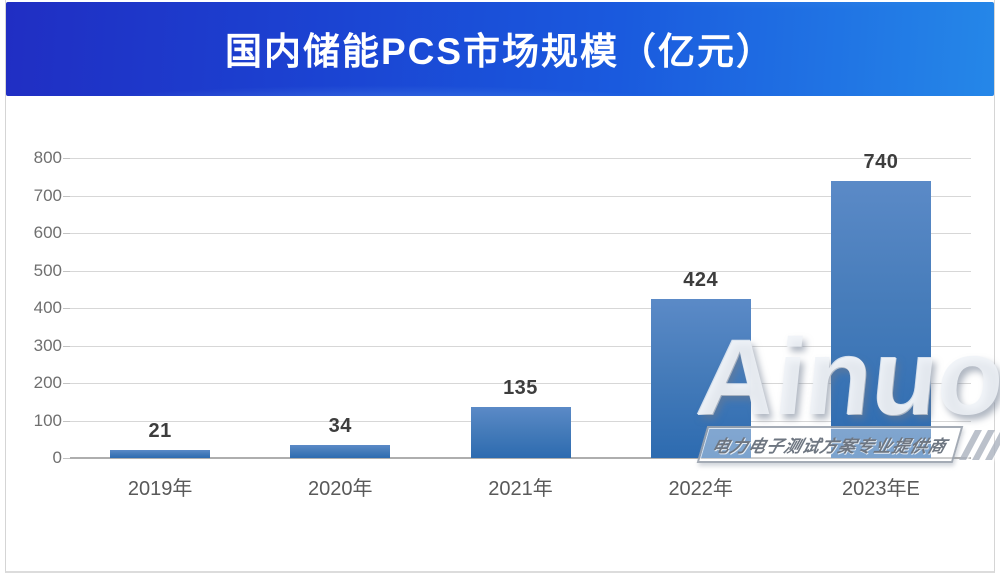  I want to click on x-axis-line, so click(520, 458).